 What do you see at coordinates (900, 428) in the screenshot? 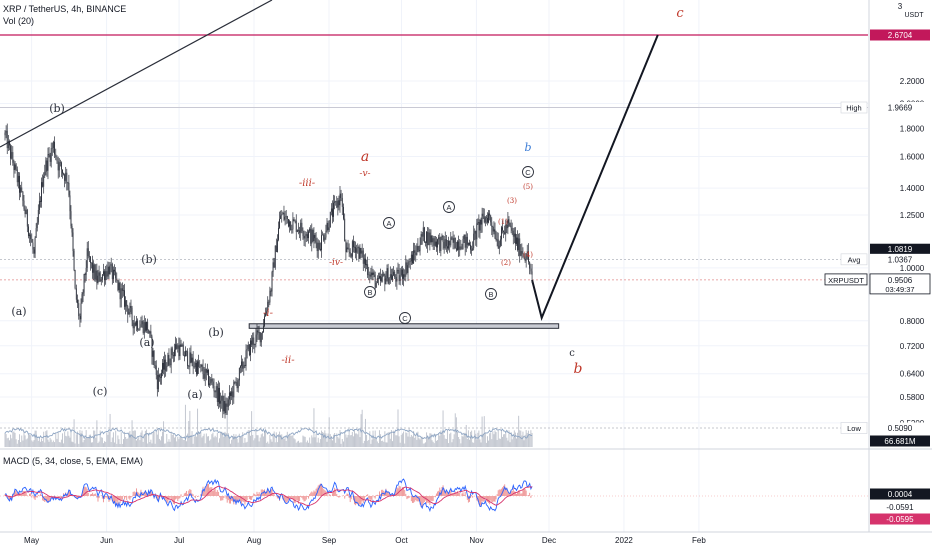
I see `low-value-tag: 0.5090` at bounding box center [900, 428].